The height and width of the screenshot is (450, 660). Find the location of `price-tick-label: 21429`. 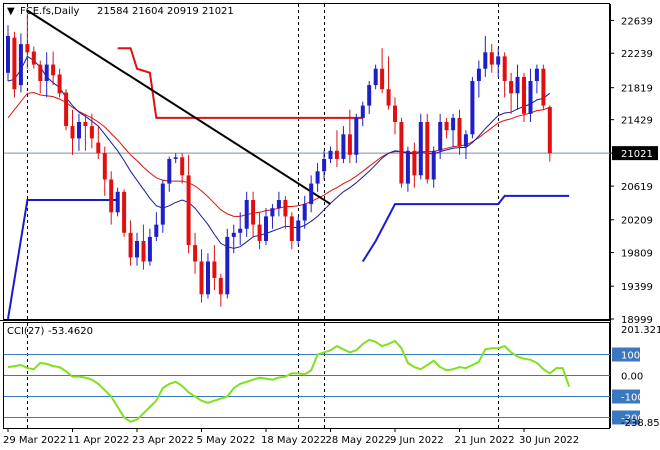

price-tick-label: 21429 is located at coordinates (637, 121).